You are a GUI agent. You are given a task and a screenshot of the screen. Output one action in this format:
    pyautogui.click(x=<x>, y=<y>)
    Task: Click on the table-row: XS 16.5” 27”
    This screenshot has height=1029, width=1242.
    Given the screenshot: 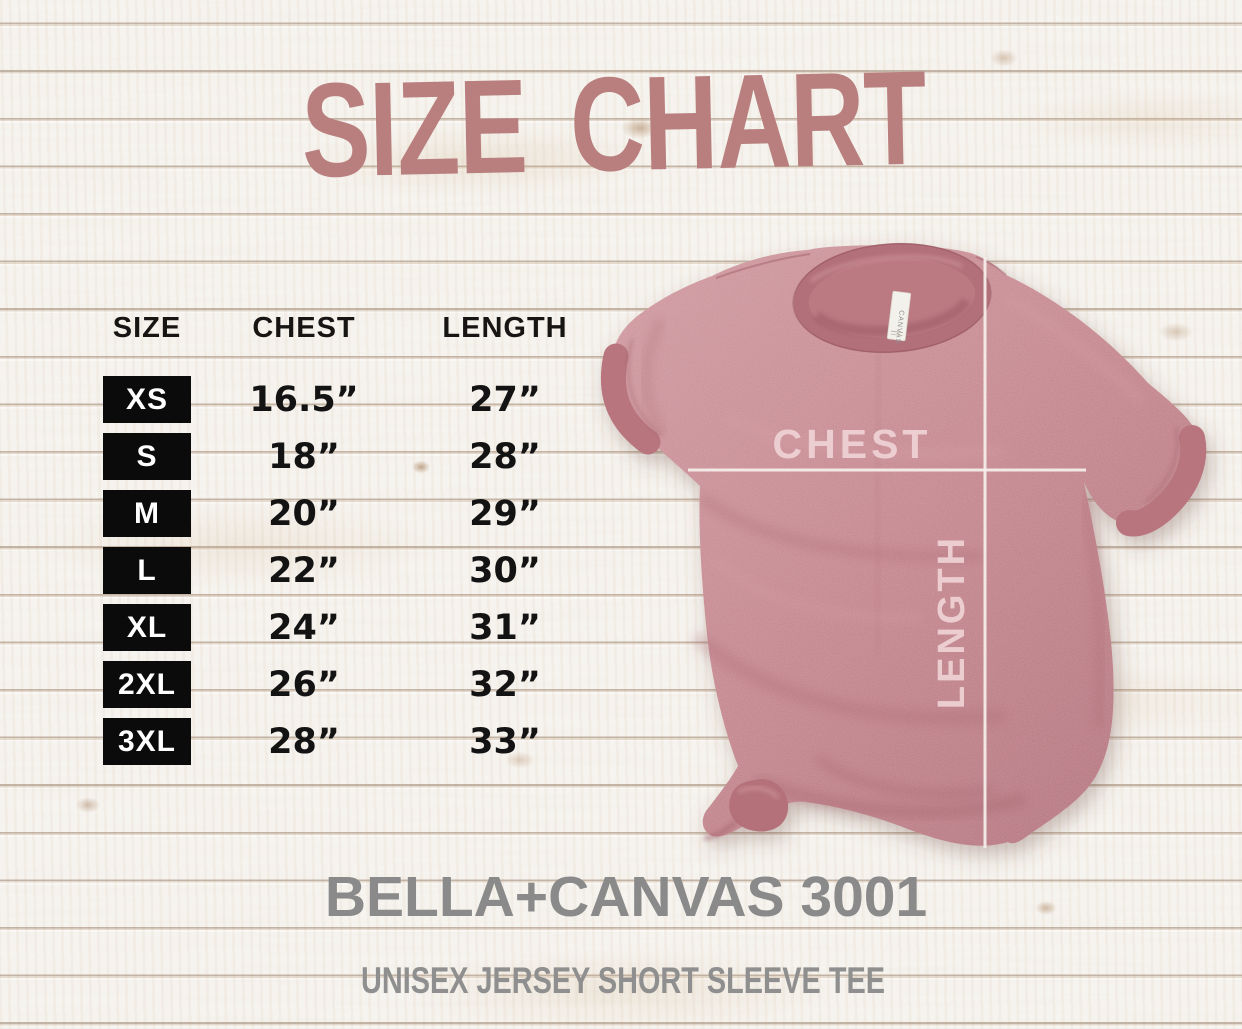 What is the action you would take?
    pyautogui.click(x=348, y=399)
    